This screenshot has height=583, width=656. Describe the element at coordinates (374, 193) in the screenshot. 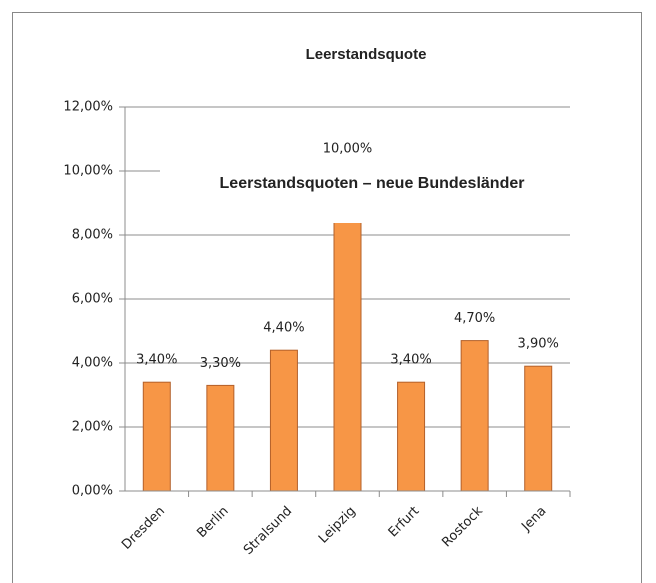

I see `text-box` at that location.